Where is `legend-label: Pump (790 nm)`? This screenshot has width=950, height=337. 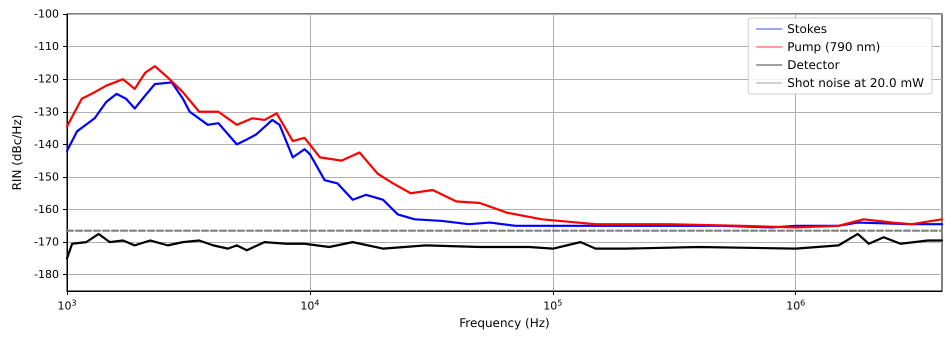 legend-label: Pump (790 nm) is located at coordinates (833, 47).